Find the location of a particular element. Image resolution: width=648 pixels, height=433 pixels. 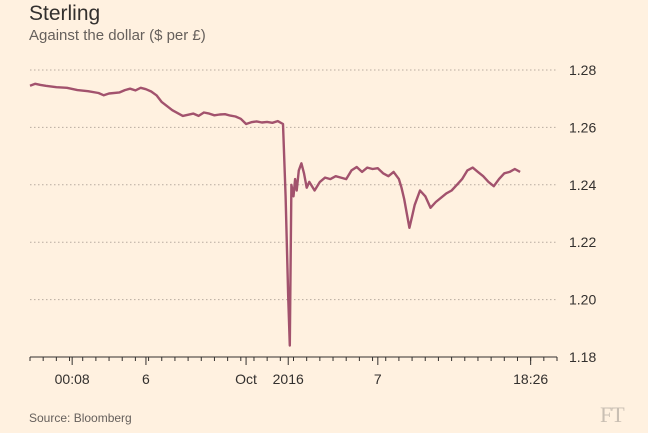

x-tick-label: 6 is located at coordinates (146, 379).